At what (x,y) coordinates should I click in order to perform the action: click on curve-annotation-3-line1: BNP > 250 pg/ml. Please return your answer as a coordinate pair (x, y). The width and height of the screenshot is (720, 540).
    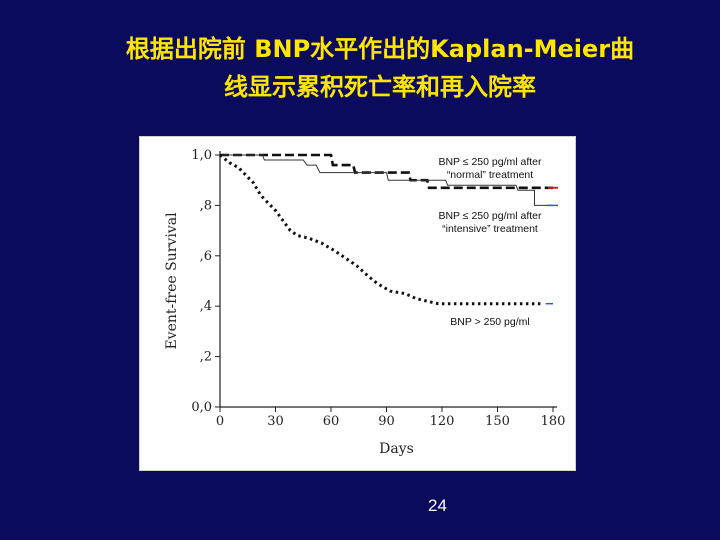
    Looking at the image, I should click on (489, 322).